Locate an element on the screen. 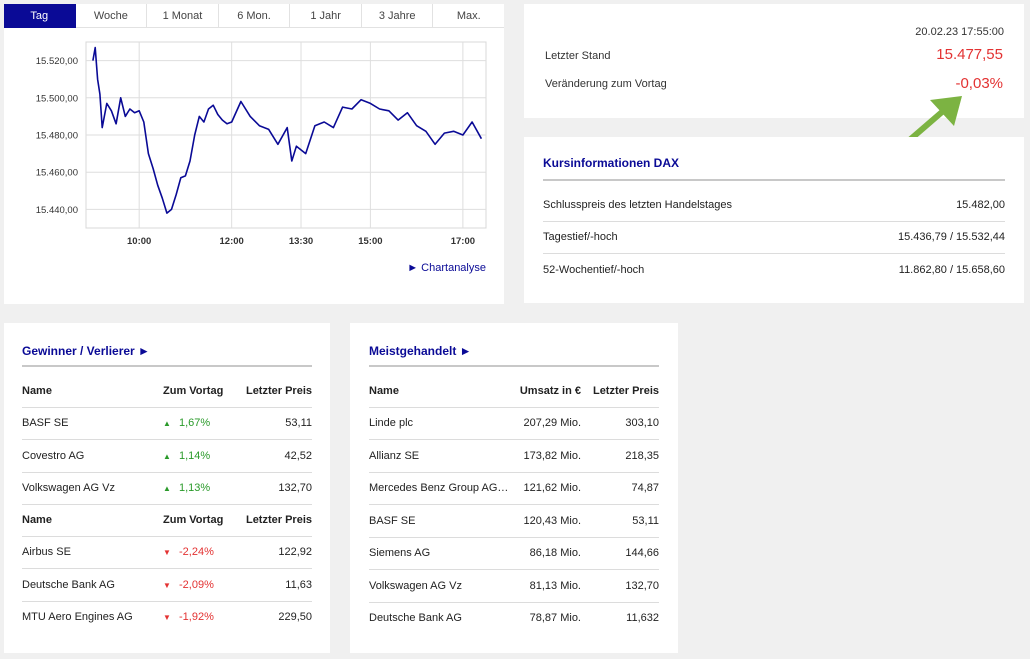 This screenshot has height=659, width=1030. col-header-turnover: Umsatz in € is located at coordinates (550, 391).